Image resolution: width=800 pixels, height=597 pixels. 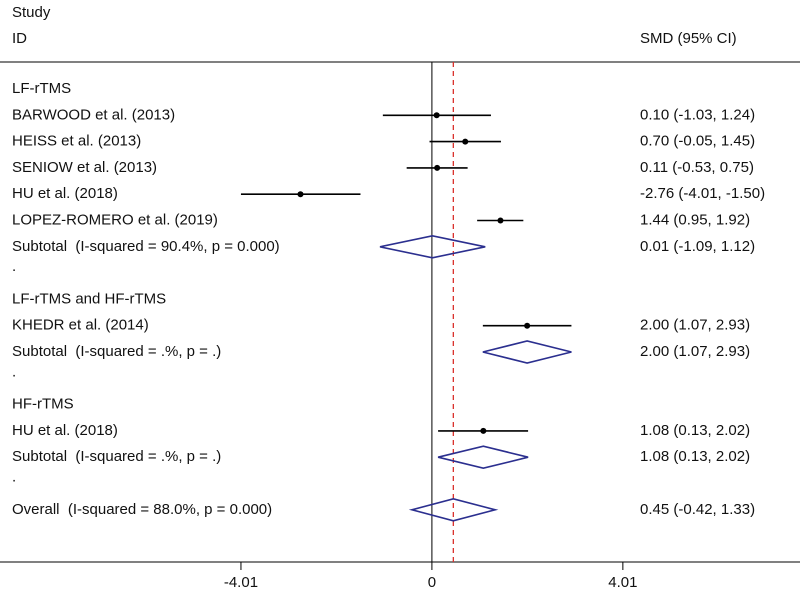 I want to click on ci-label: 0.70 (-0.05, 1.45), so click(x=697, y=141).